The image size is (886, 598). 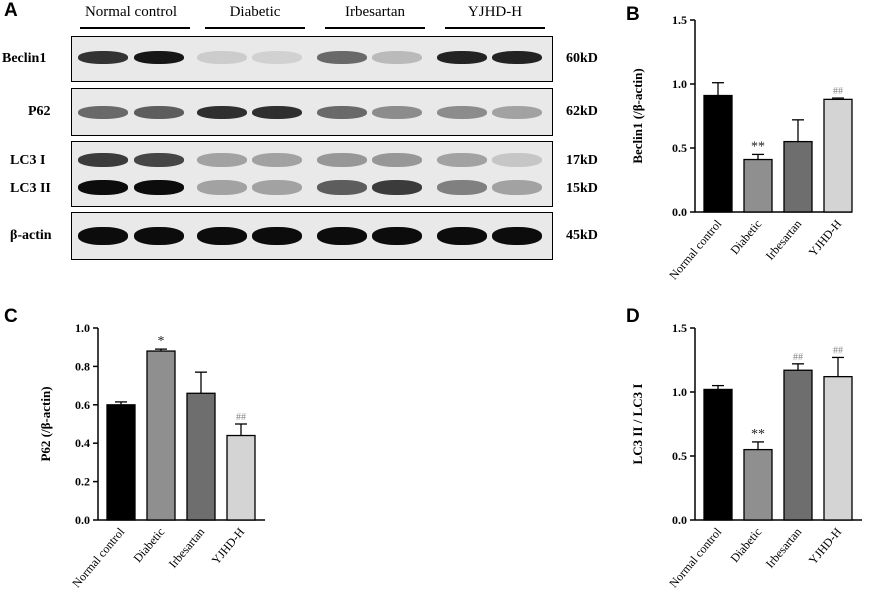 What do you see at coordinates (39, 111) in the screenshot?
I see `blot-label-p62: P62` at bounding box center [39, 111].